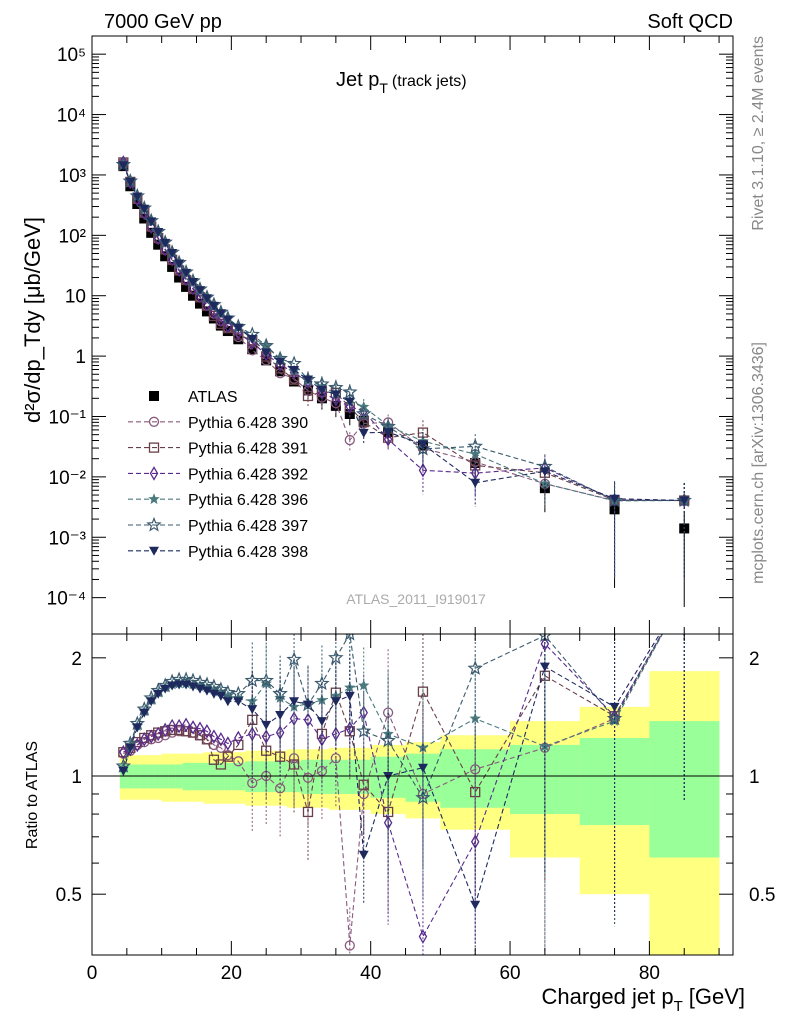  Describe the element at coordinates (678, 1006) in the screenshot. I see `x-axis-label-sub: T` at that location.